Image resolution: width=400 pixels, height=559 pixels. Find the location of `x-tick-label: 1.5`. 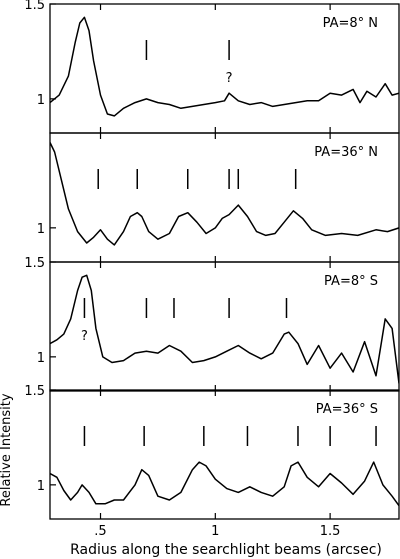

x-tick-label: 1.5 is located at coordinates (330, 531).